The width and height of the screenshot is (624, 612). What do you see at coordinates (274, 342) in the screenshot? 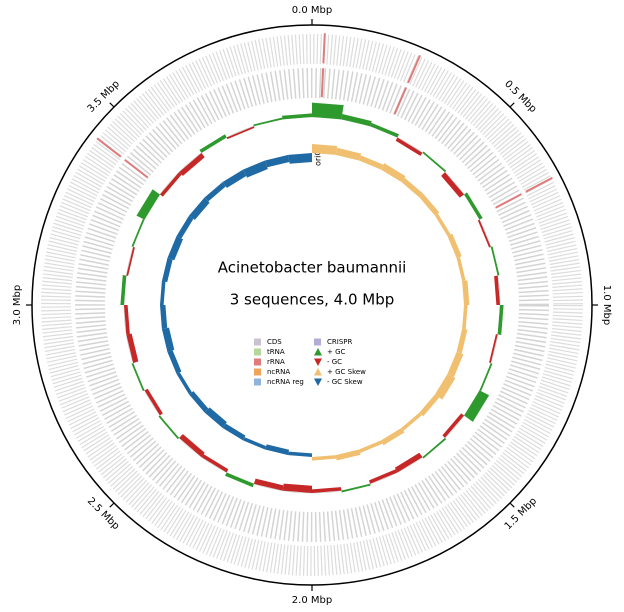
I see `legend-label: CDS` at bounding box center [274, 342].